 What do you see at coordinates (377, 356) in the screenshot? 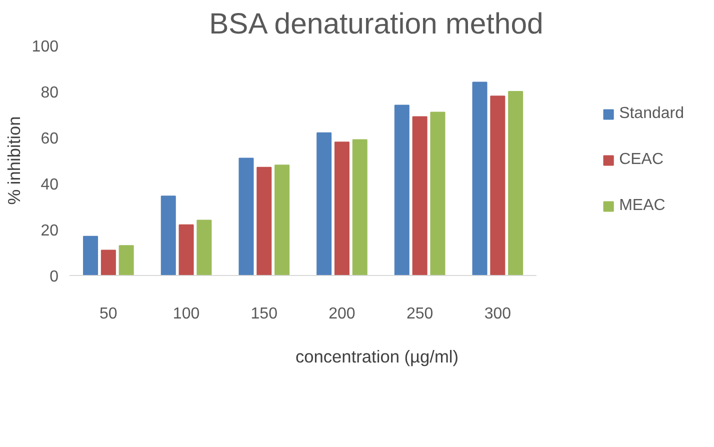
I see `x-axis-title: concentration (µg/ml)` at bounding box center [377, 356].